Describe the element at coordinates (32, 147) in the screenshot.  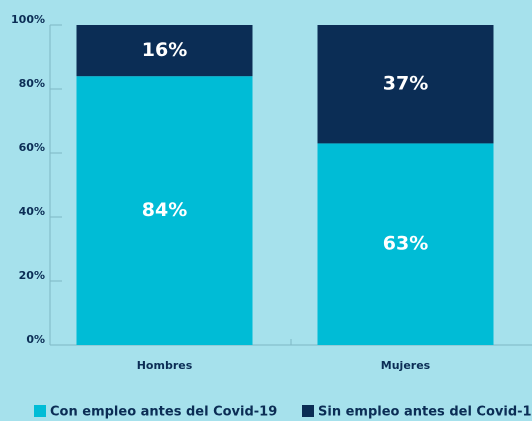
I see `y-tick-label: 60%` at that location.